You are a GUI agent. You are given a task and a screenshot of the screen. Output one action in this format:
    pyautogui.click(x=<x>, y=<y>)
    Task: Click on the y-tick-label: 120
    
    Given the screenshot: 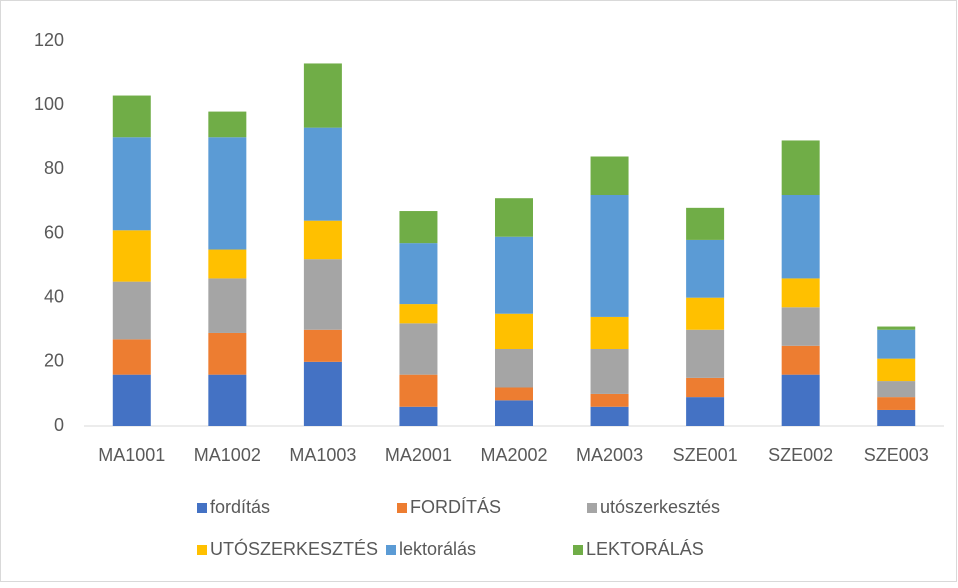 What is the action you would take?
    pyautogui.click(x=49, y=40)
    